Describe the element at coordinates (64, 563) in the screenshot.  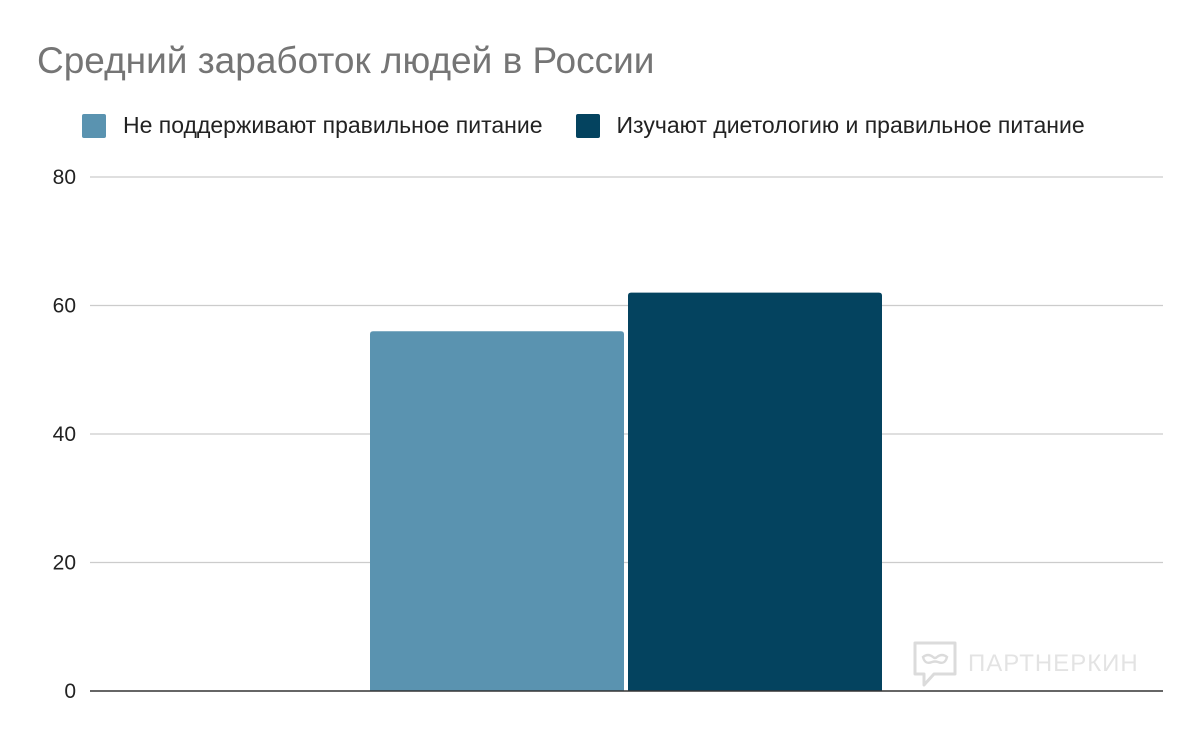
I see `y-tick-label-20: 20` at that location.